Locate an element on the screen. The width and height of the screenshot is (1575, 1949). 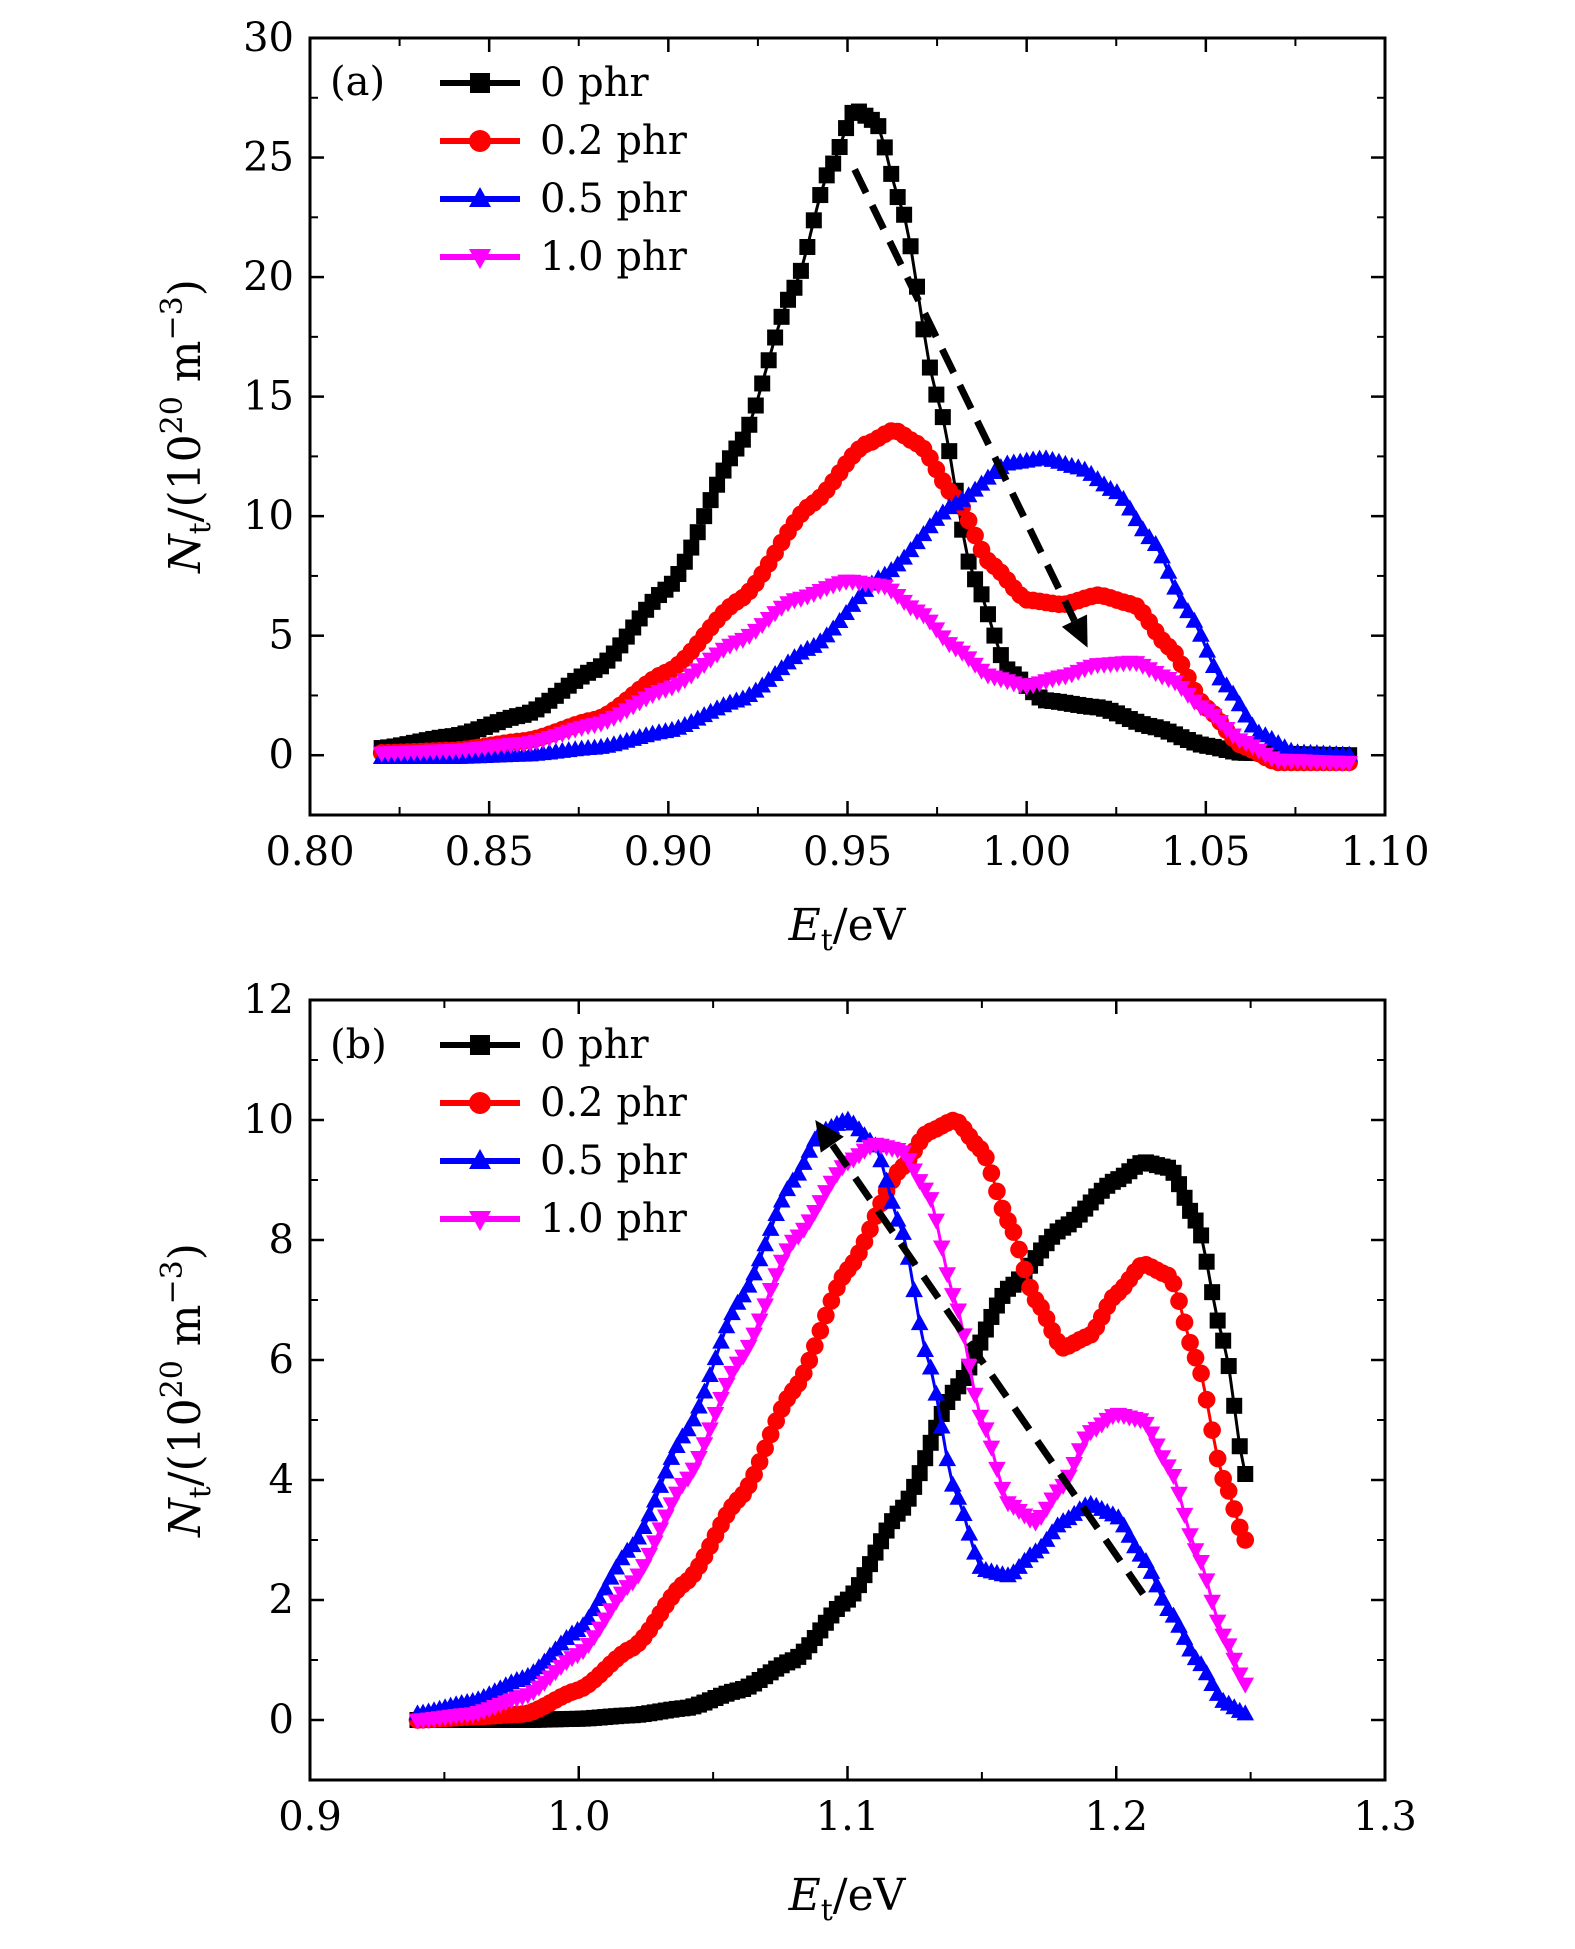
legend-marker is located at coordinates (480, 1045).